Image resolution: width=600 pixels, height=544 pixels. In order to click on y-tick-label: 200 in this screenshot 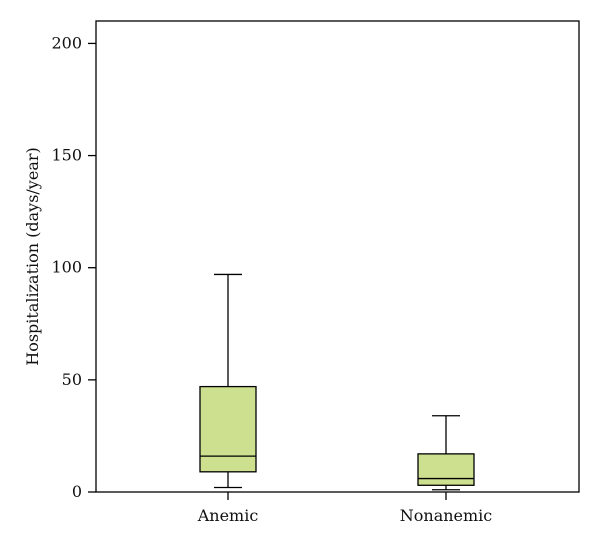, I will do `click(66, 42)`.